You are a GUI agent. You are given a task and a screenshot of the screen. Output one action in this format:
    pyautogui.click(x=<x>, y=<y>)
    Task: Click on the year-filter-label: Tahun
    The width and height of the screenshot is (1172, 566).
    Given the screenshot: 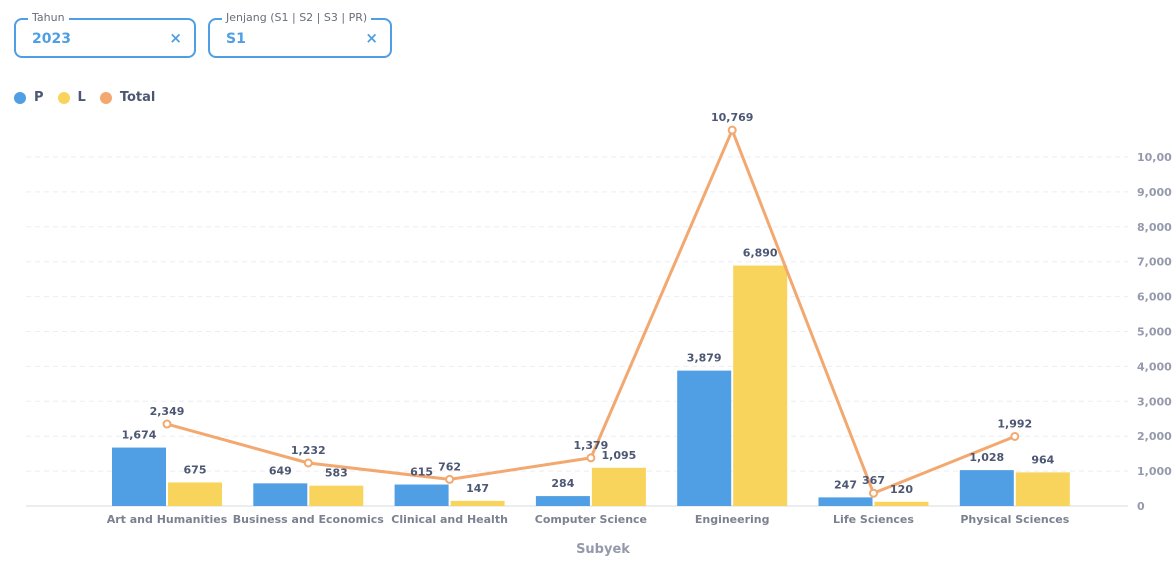 What is the action you would take?
    pyautogui.click(x=48, y=17)
    